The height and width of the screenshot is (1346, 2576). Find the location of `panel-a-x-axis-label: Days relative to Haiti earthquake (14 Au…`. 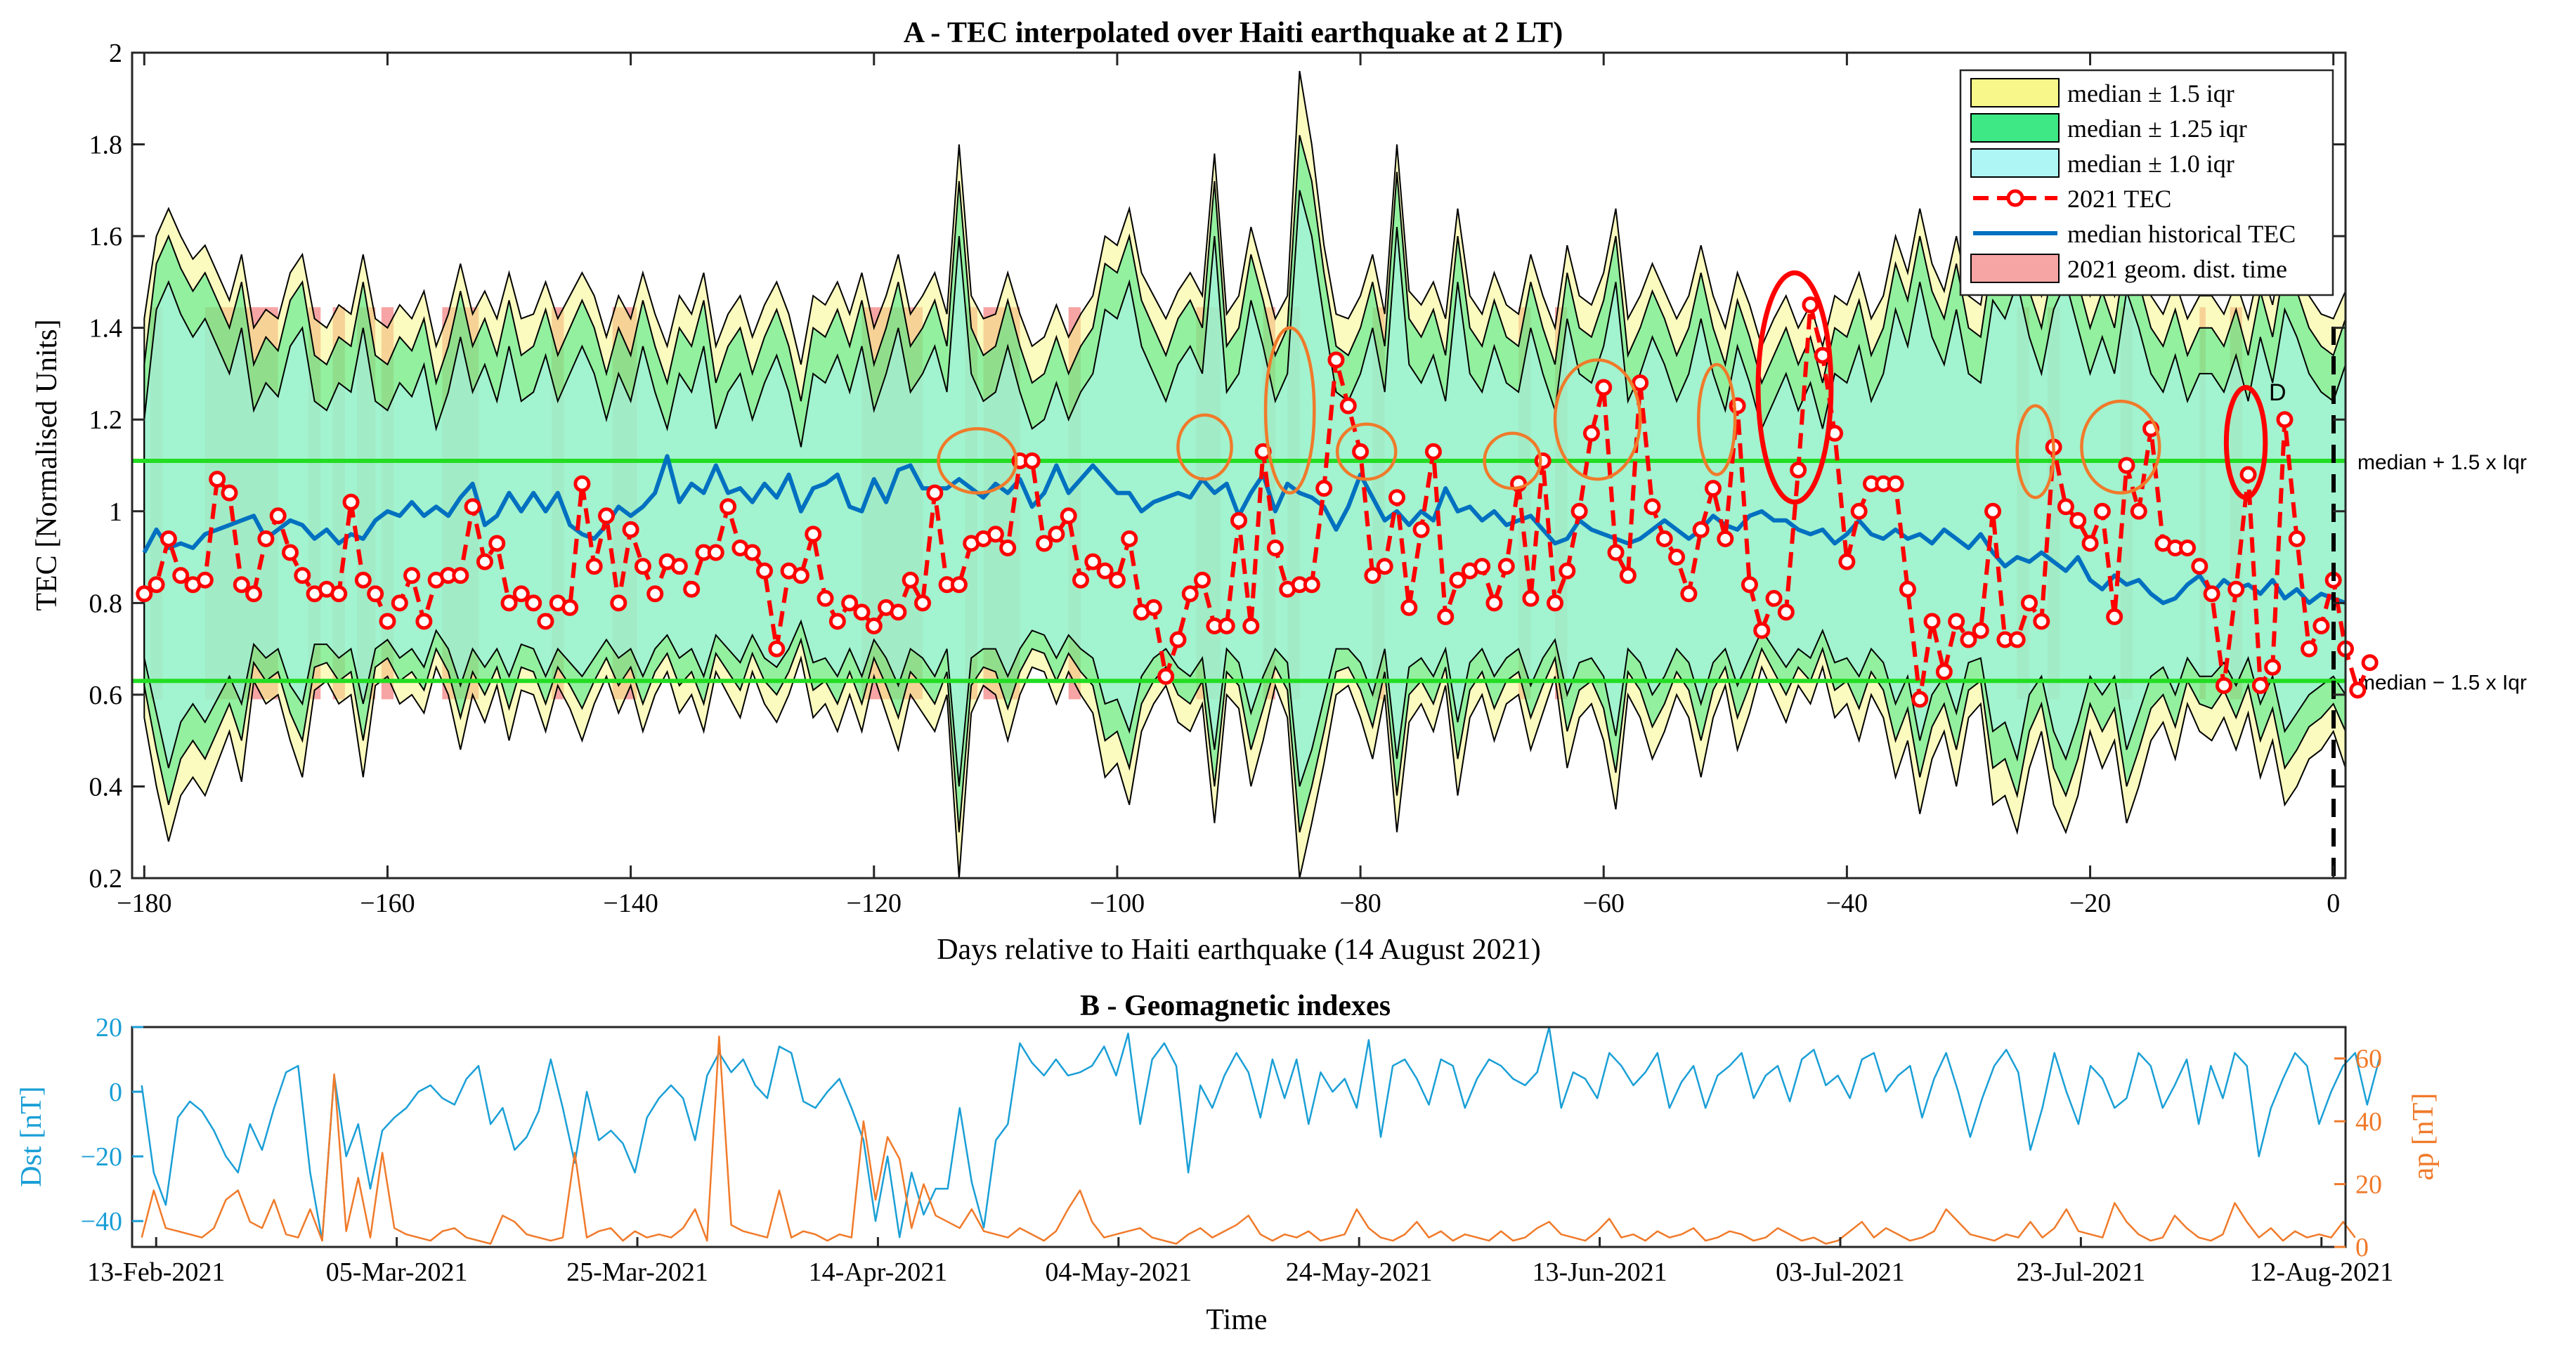

panel-a-x-axis-label: Days relative to Haiti earthquake (14 Au… is located at coordinates (1239, 950).